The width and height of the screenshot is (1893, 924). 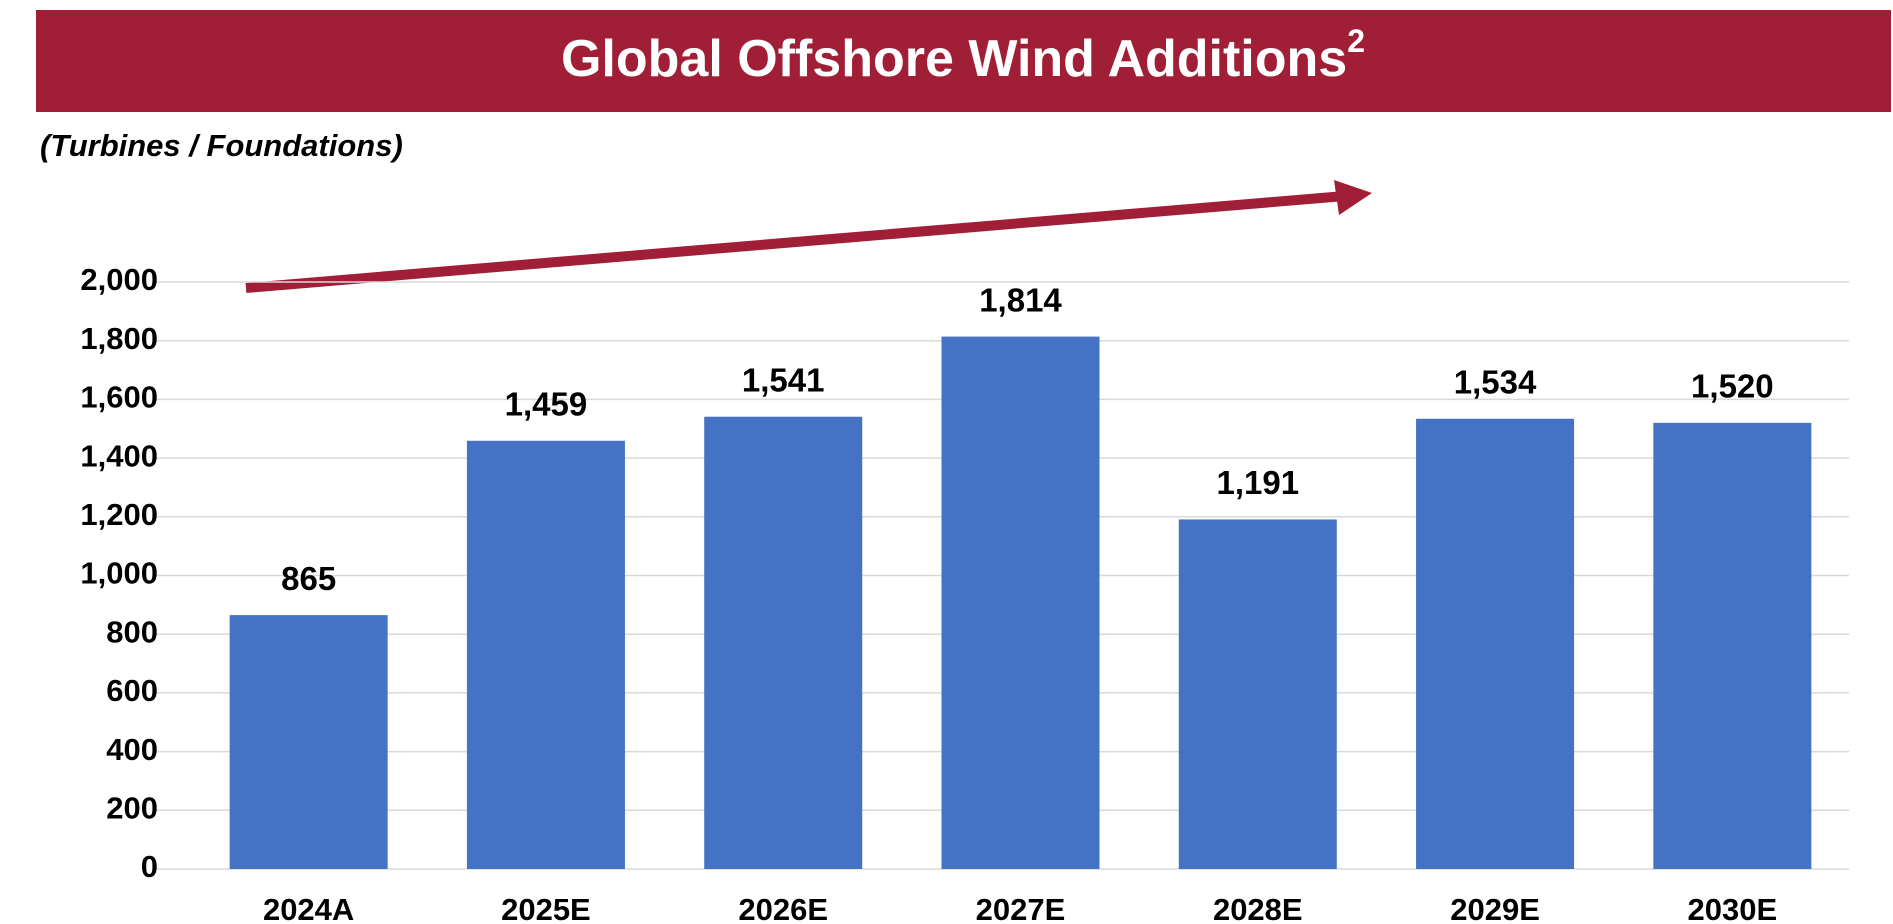 What do you see at coordinates (1021, 908) in the screenshot?
I see `x-tick-label: 2027E` at bounding box center [1021, 908].